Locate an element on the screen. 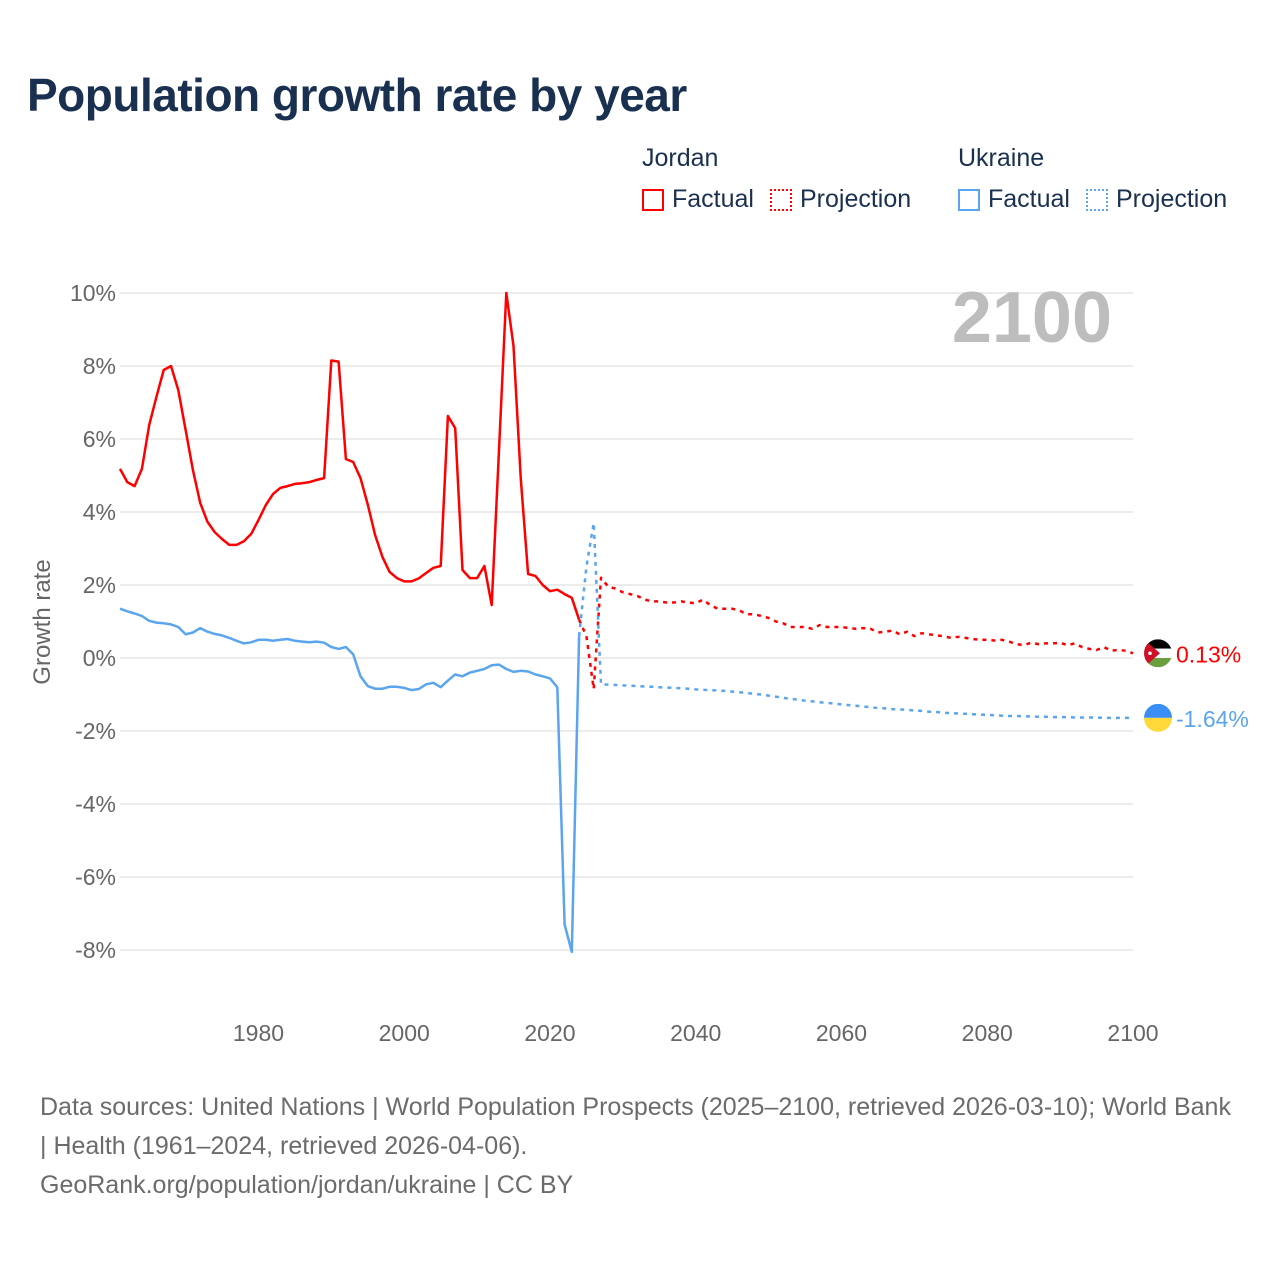 The image size is (1280, 1280). series-ukraine-factual is located at coordinates (350, 780).